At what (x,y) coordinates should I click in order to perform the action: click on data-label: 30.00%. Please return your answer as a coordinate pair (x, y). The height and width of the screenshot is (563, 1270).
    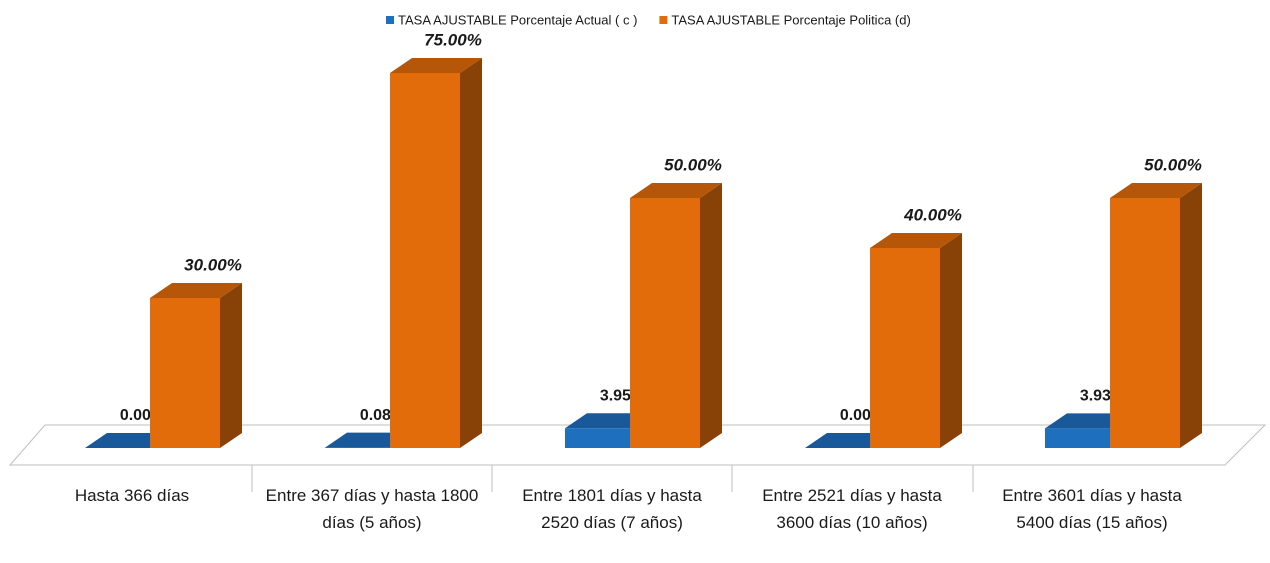
    Looking at the image, I should click on (213, 264).